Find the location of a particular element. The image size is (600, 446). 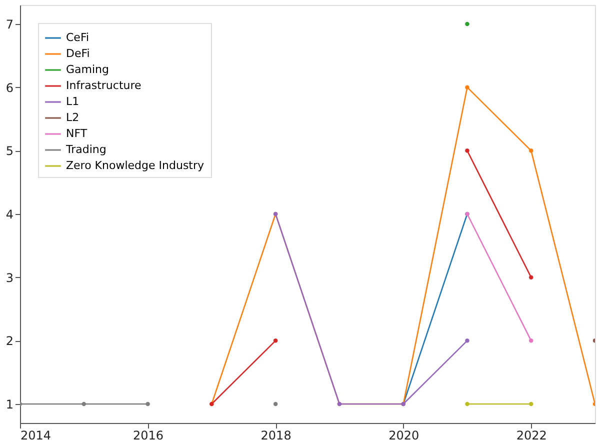

y-tick-label: 5 is located at coordinates (10, 151).